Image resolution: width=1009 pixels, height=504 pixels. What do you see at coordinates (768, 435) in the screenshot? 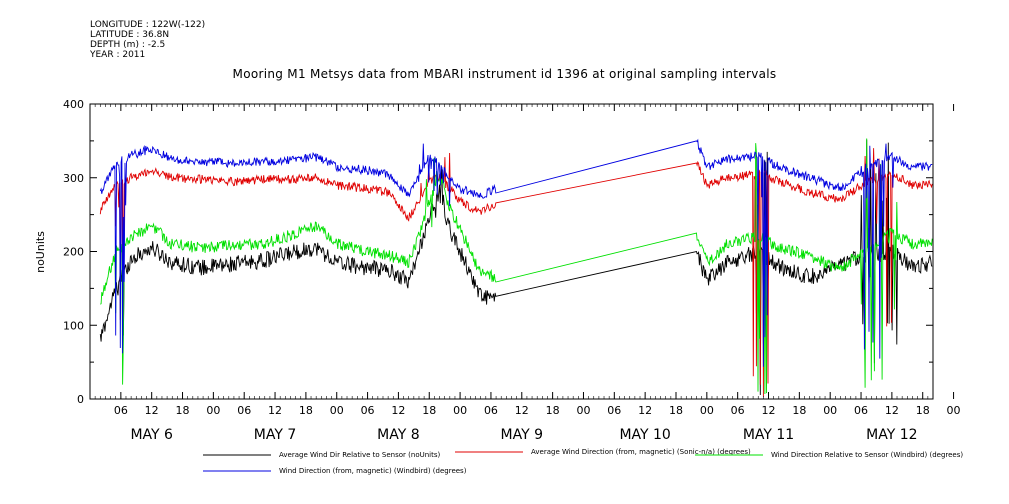
I see `day-label: MAY 11` at bounding box center [768, 435].